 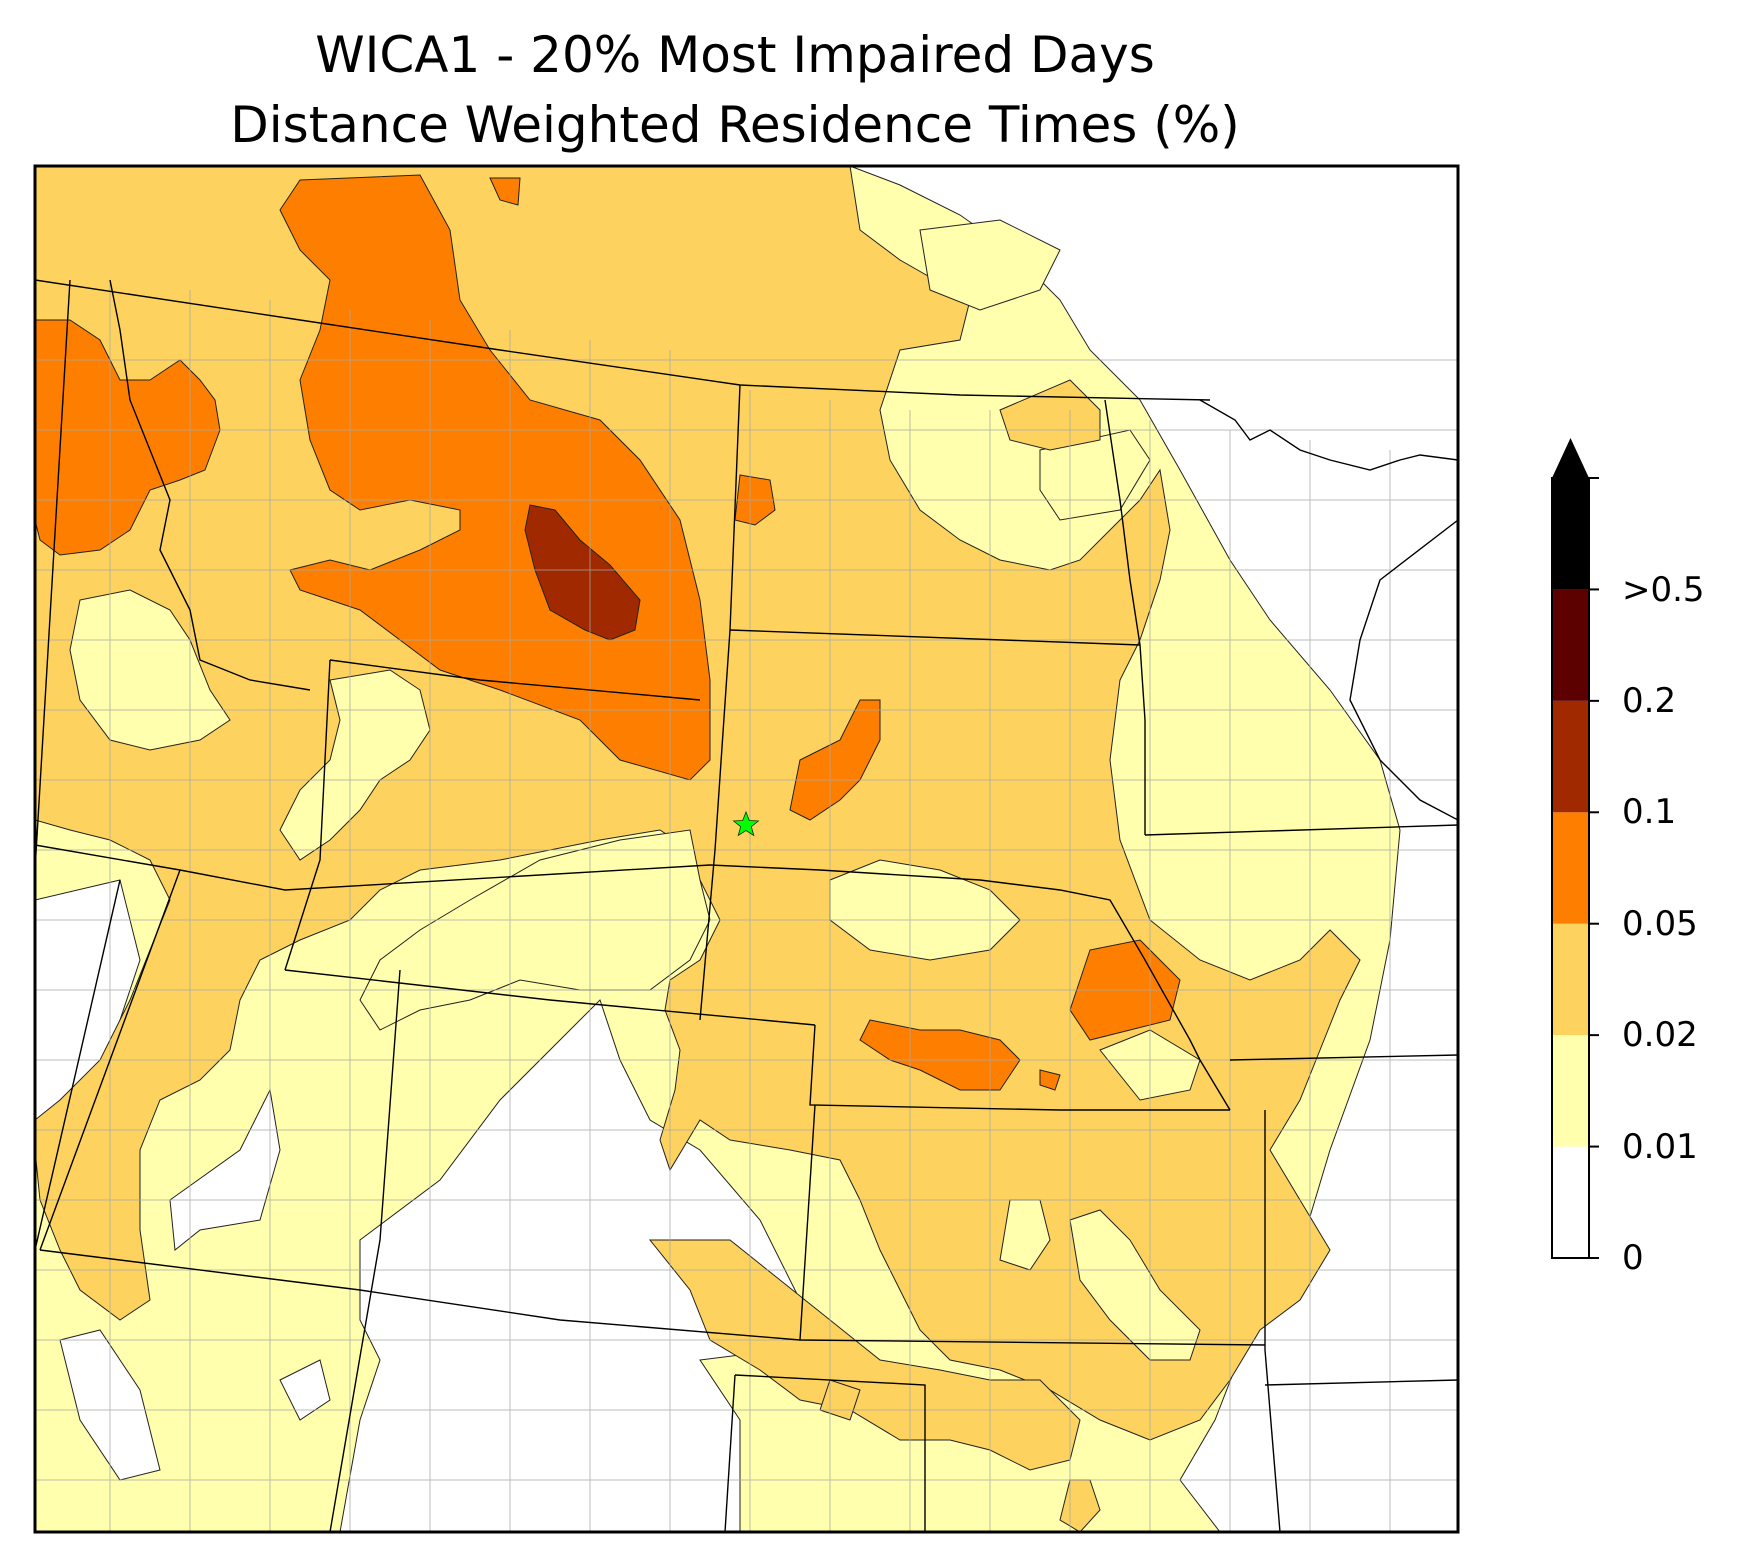 What do you see at coordinates (1660, 1035) in the screenshot?
I see `colorbar-tick-label: 0.02` at bounding box center [1660, 1035].